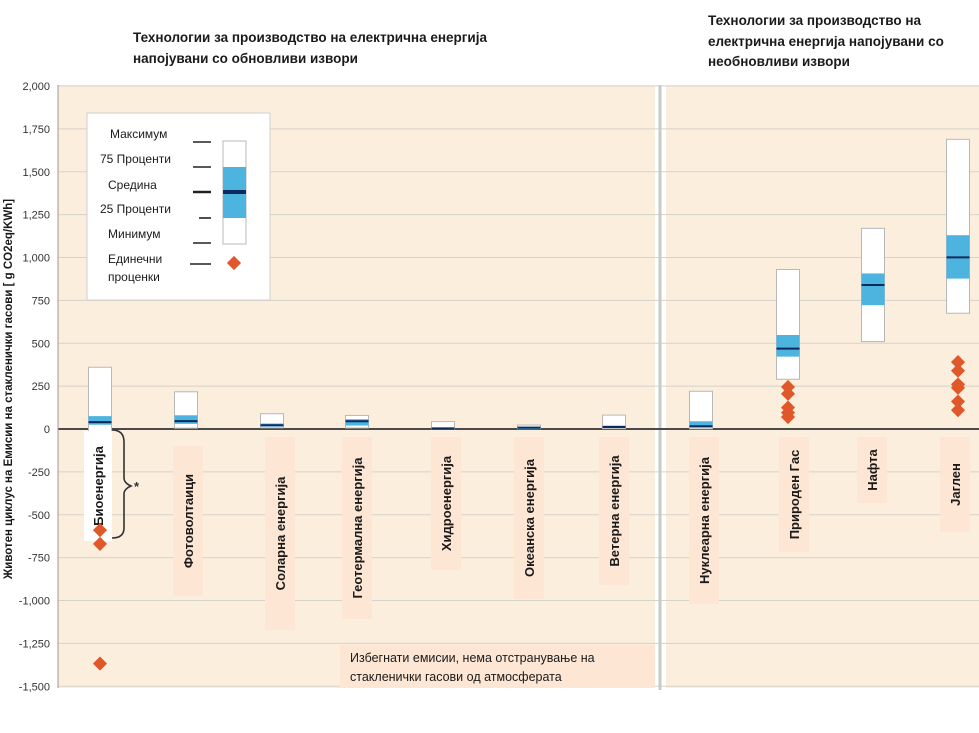  Describe the element at coordinates (34, 602) in the screenshot. I see `y-tick-label: -1,000` at that location.